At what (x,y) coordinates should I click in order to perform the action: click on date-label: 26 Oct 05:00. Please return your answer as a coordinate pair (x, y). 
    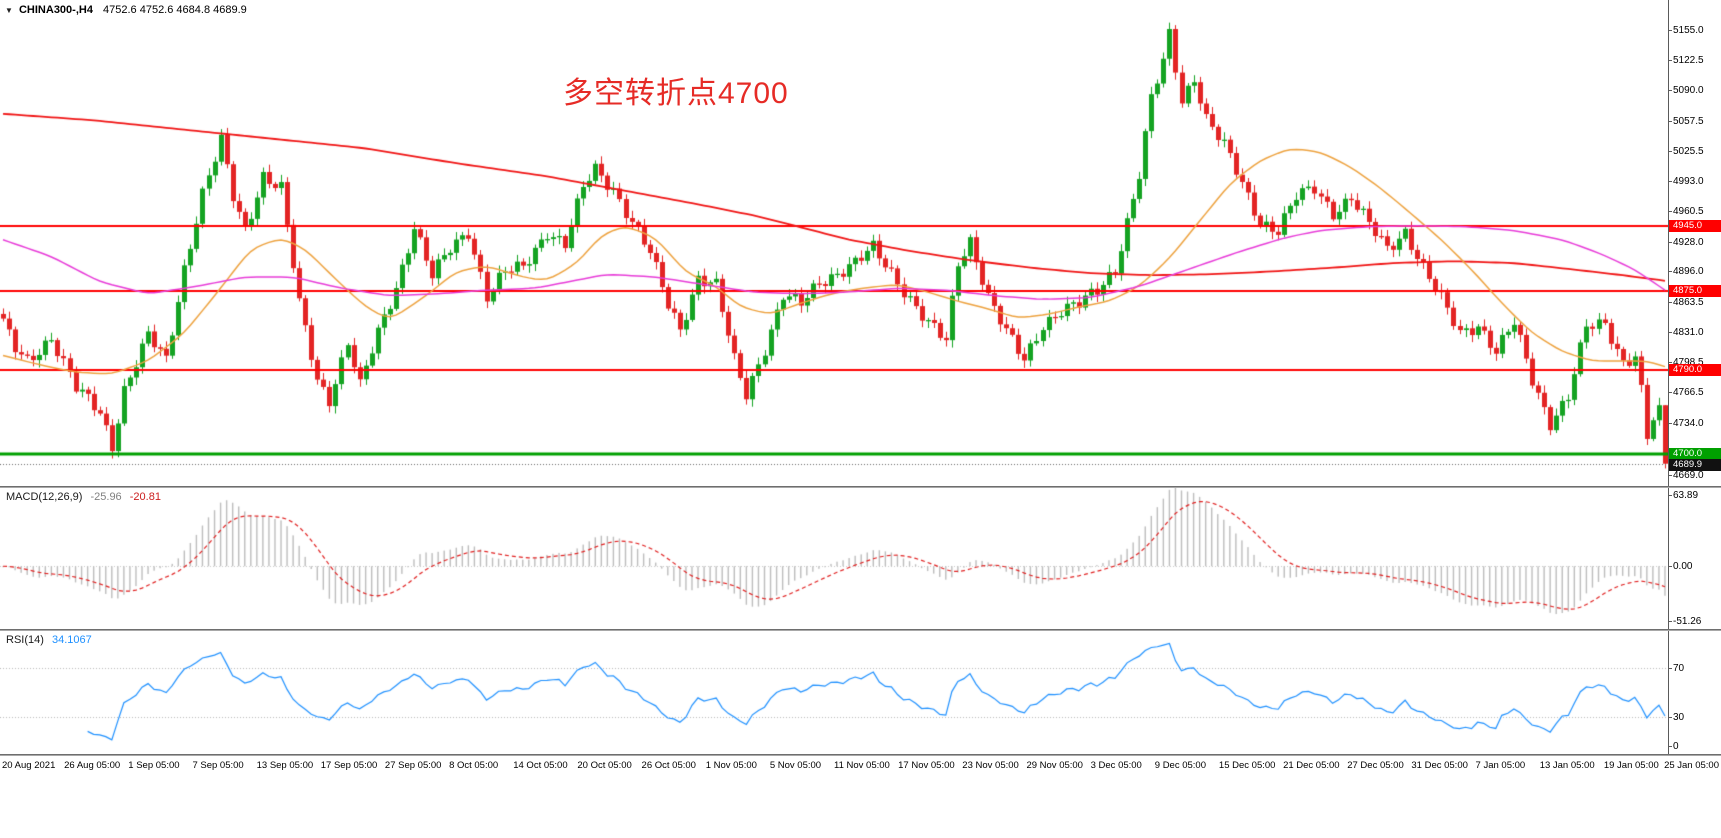
    Looking at the image, I should click on (668, 765).